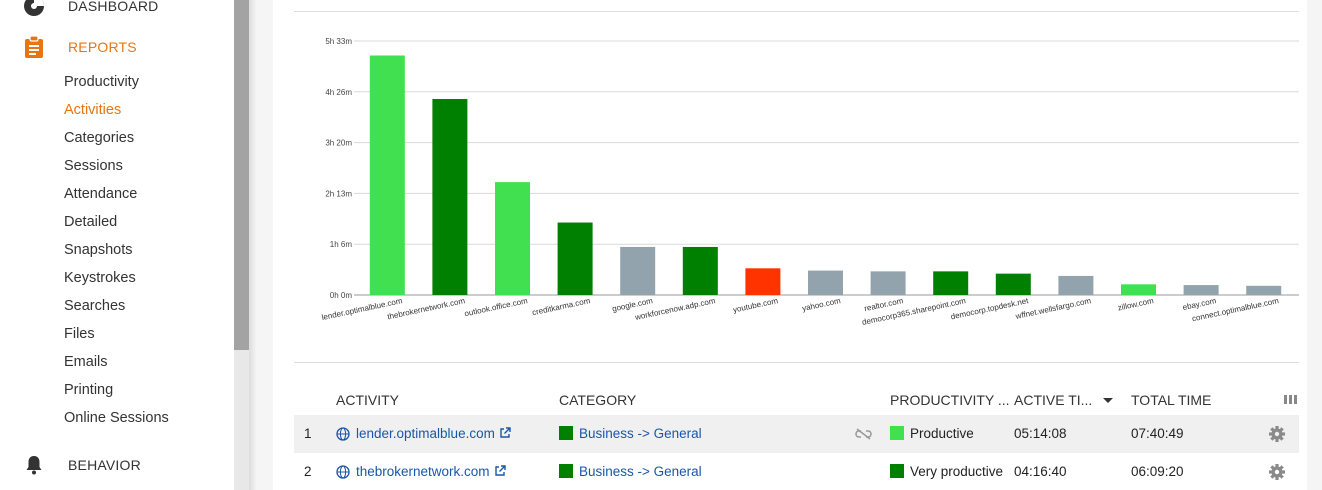  What do you see at coordinates (496, 307) in the screenshot?
I see `x-tick-label: outlook.office.com` at bounding box center [496, 307].